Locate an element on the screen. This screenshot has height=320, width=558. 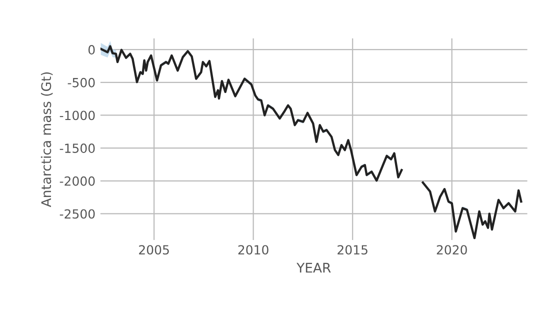
y-tick-label: -1000 is located at coordinates (77, 115).